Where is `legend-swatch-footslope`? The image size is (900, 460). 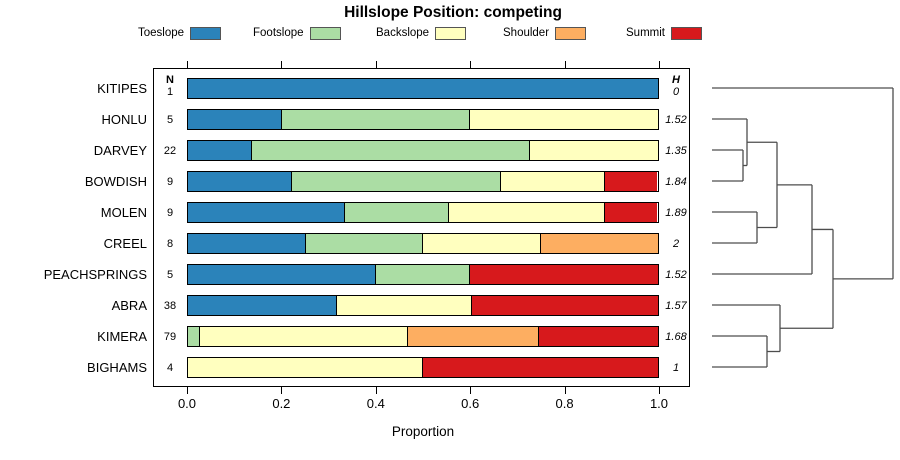 legend-swatch-footslope is located at coordinates (325, 33).